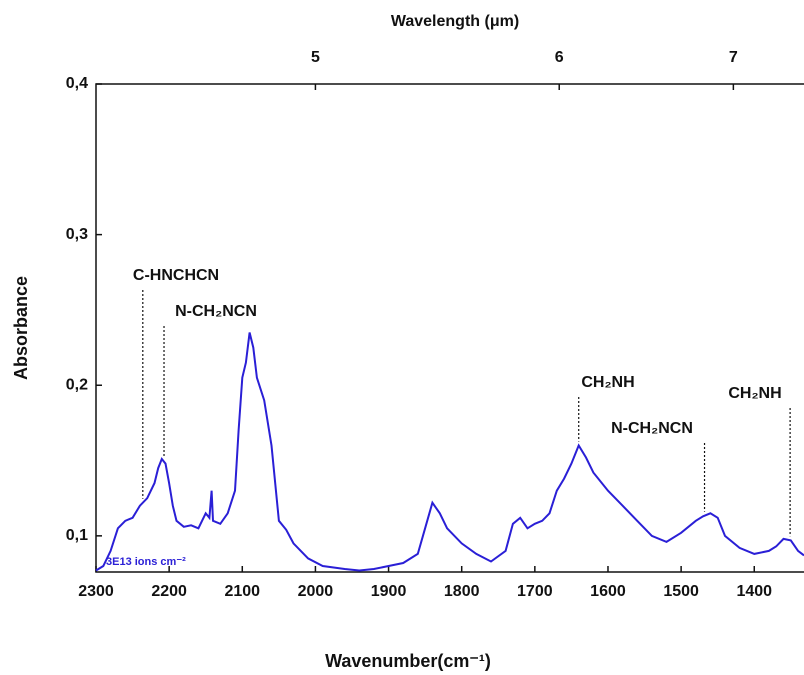 This screenshot has height=675, width=804. I want to click on y-tick-label: 0,3, so click(77, 234).